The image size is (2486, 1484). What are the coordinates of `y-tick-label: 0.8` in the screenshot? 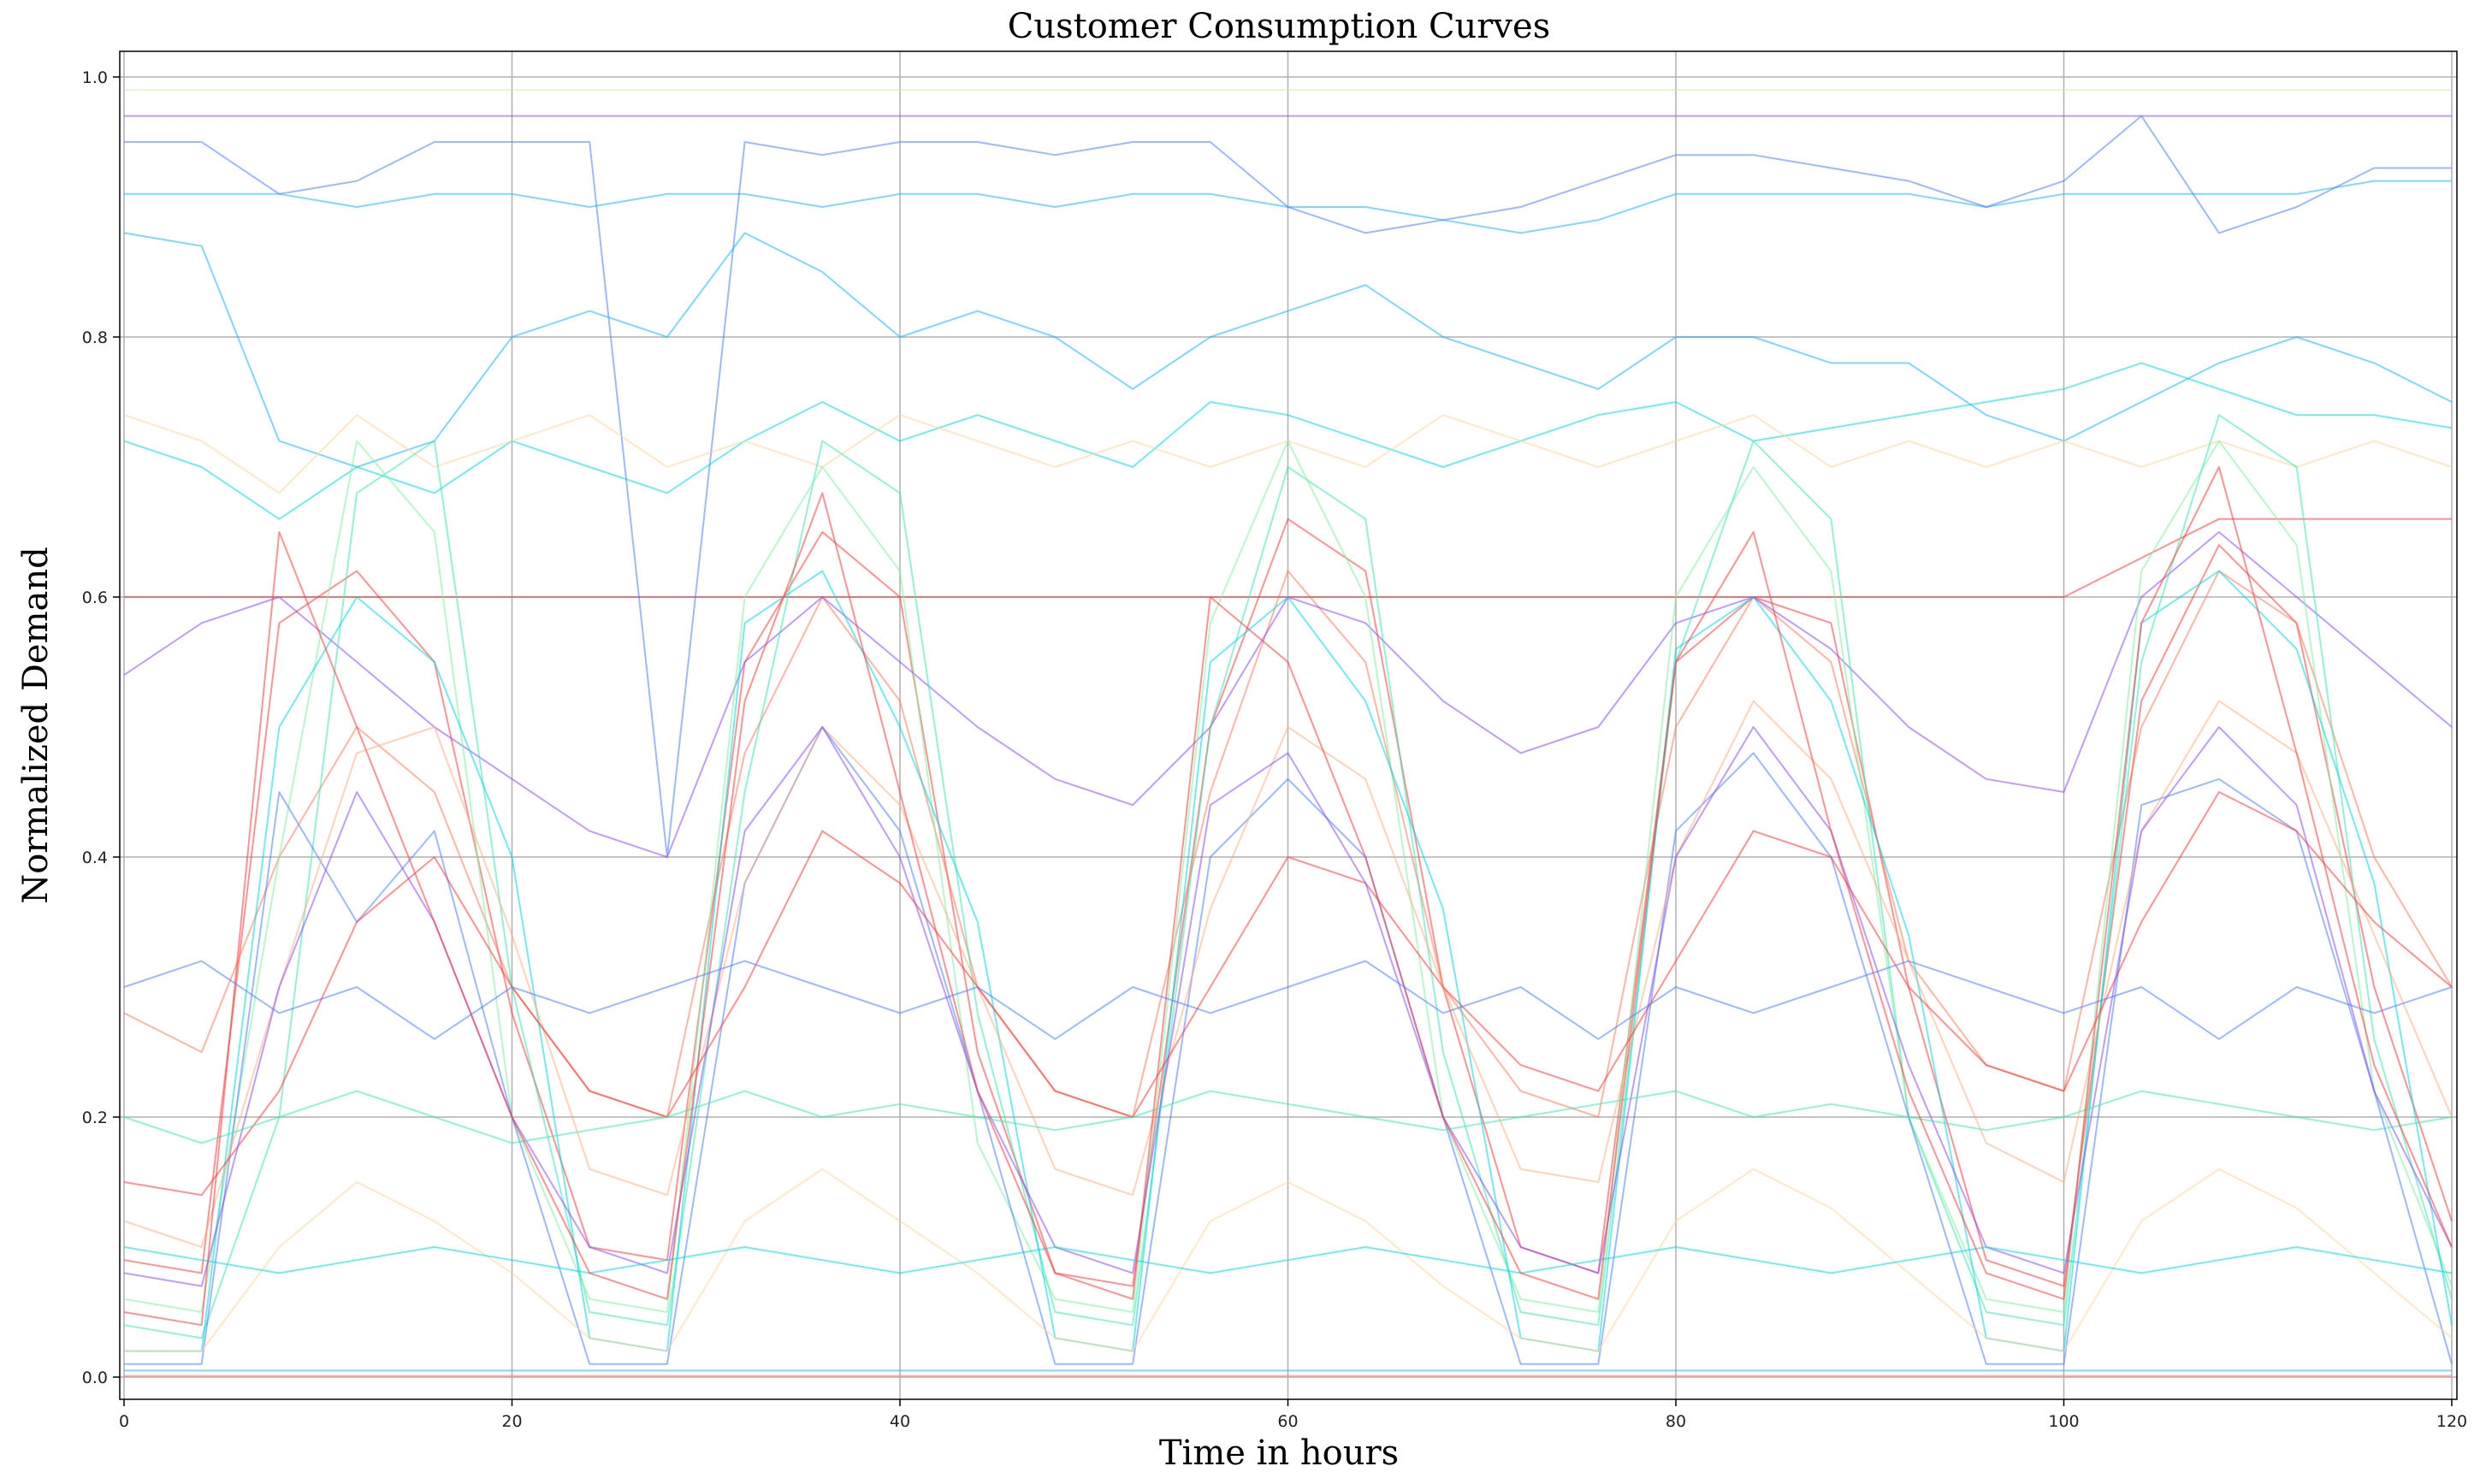 It's located at (95, 337).